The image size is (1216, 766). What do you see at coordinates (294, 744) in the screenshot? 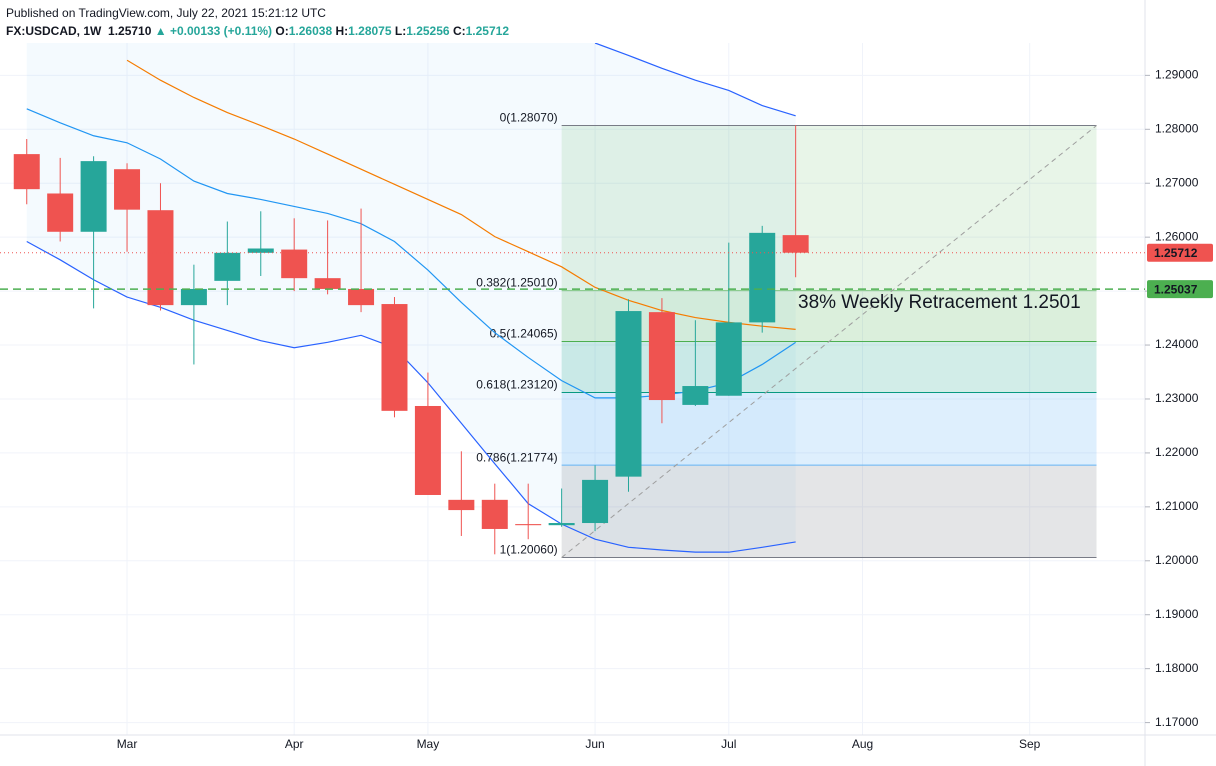
I see `x-tick-label: Apr` at bounding box center [294, 744].